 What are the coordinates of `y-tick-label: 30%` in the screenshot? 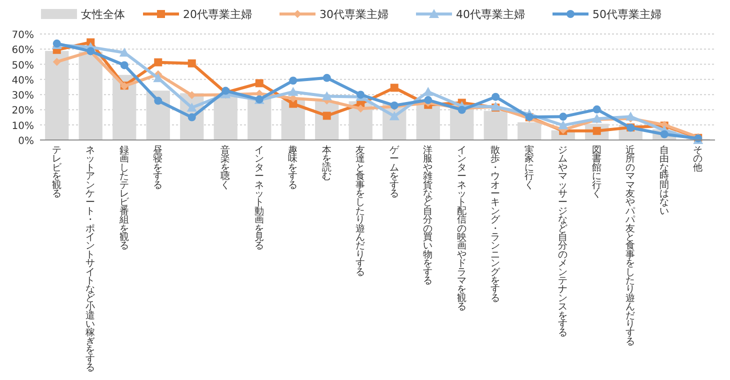 It's located at (23, 96).